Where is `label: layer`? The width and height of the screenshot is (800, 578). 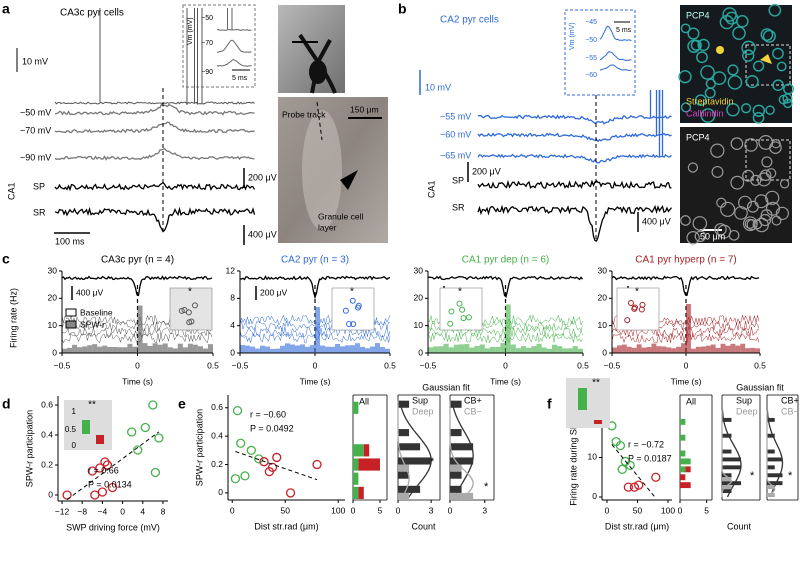
label: layer is located at coordinates (327, 227).